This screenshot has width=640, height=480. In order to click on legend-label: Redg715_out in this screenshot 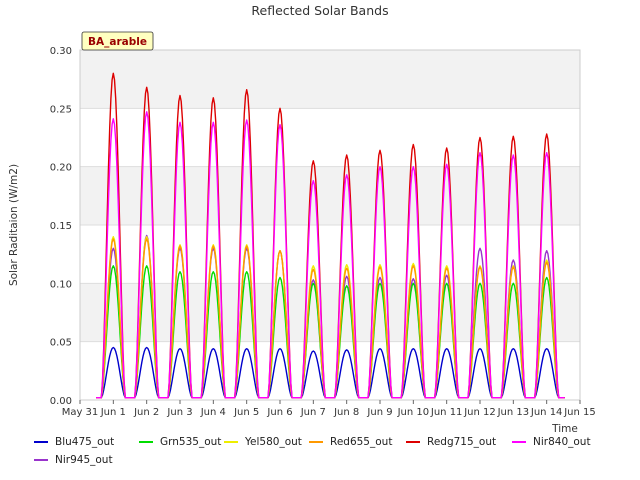, I will do `click(462, 442)`.